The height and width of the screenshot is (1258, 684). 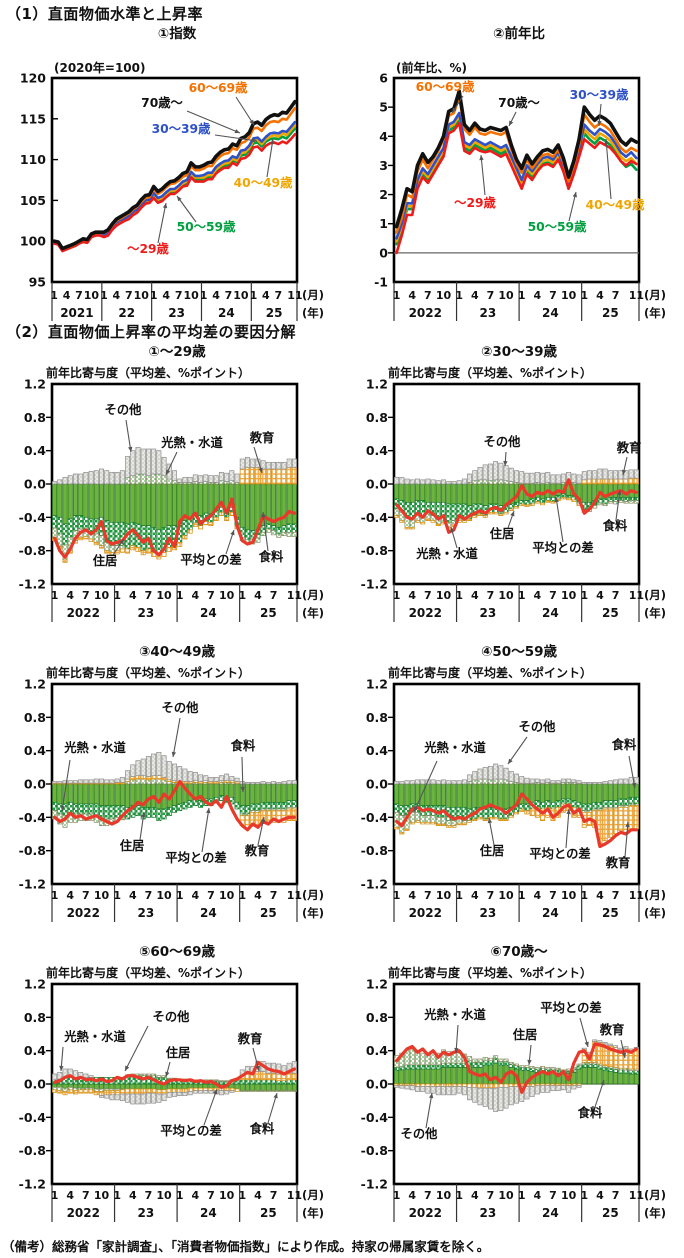 What do you see at coordinates (616, 204) in the screenshot?
I see `annotation-label: 40～49歳` at bounding box center [616, 204].